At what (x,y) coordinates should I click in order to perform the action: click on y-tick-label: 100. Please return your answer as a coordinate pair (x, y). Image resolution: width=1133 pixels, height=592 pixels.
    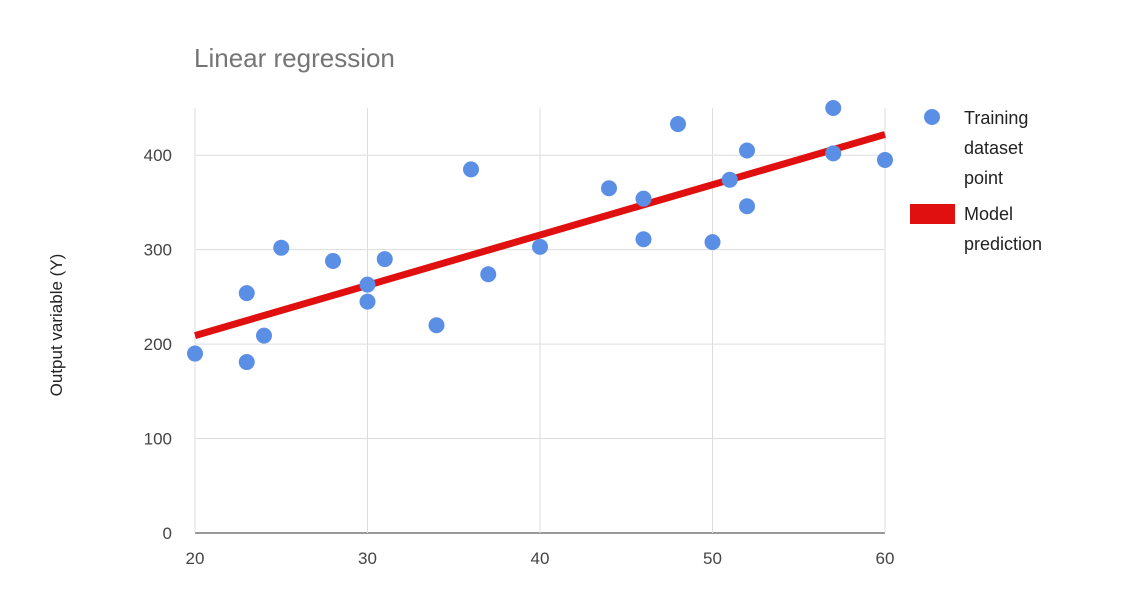
    Looking at the image, I should click on (158, 439).